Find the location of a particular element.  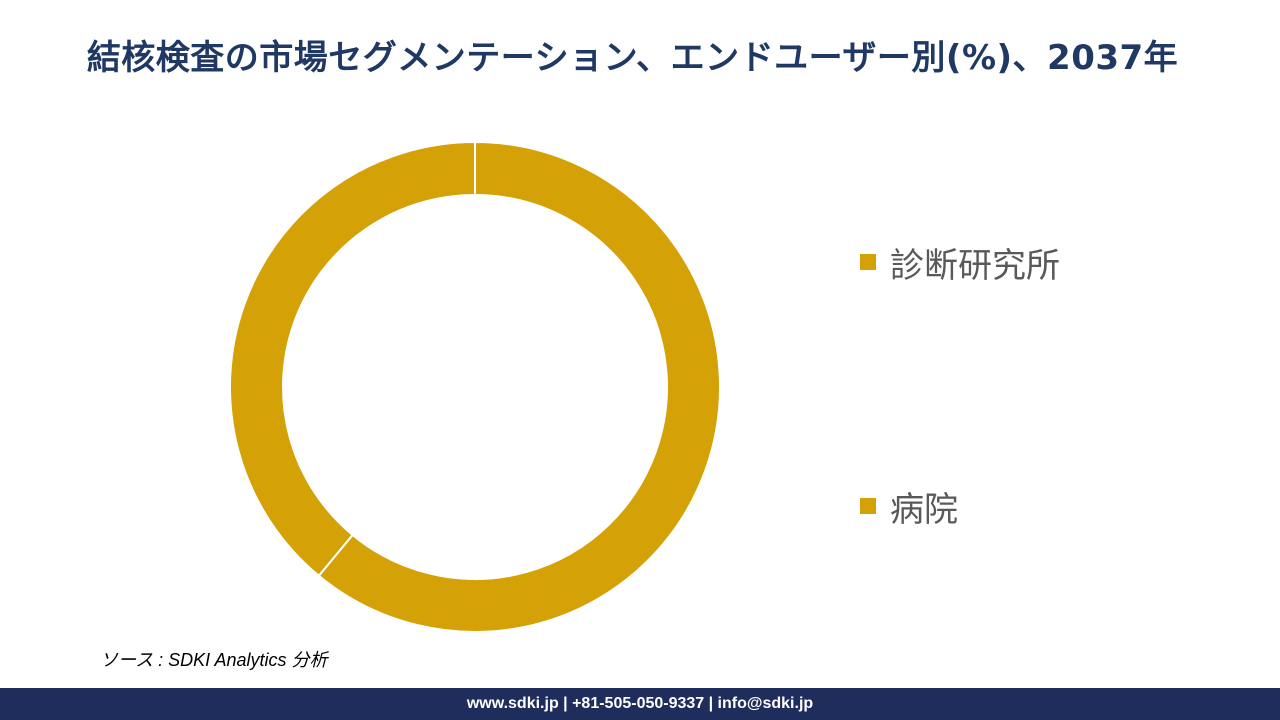

legend-label-hospitals: 病院 is located at coordinates (924, 509).